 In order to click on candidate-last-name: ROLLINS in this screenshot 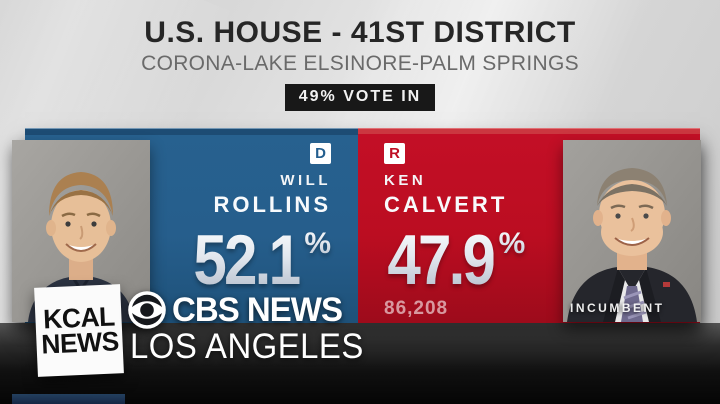, I will do `click(272, 204)`.